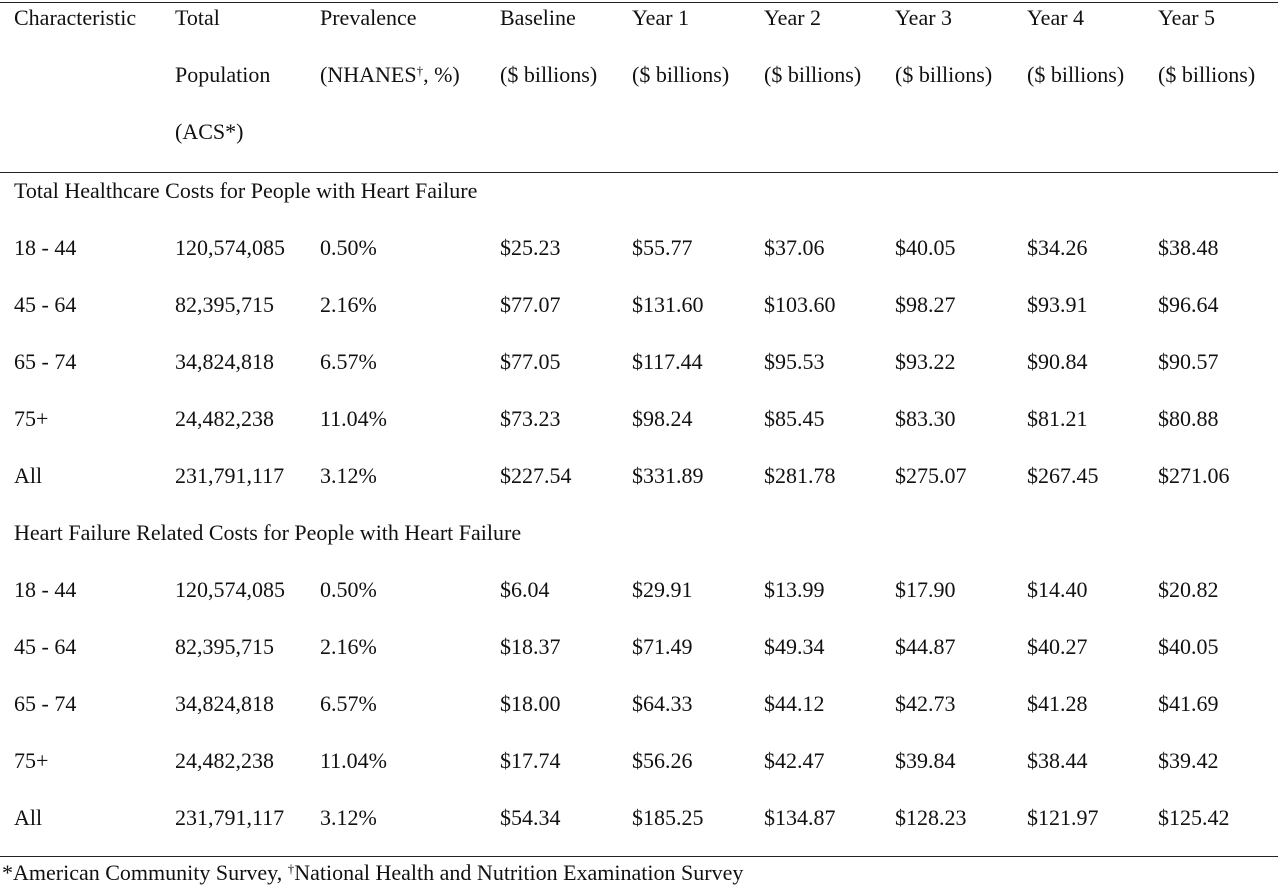  What do you see at coordinates (1188, 247) in the screenshot?
I see `table-cell: $38.48` at bounding box center [1188, 247].